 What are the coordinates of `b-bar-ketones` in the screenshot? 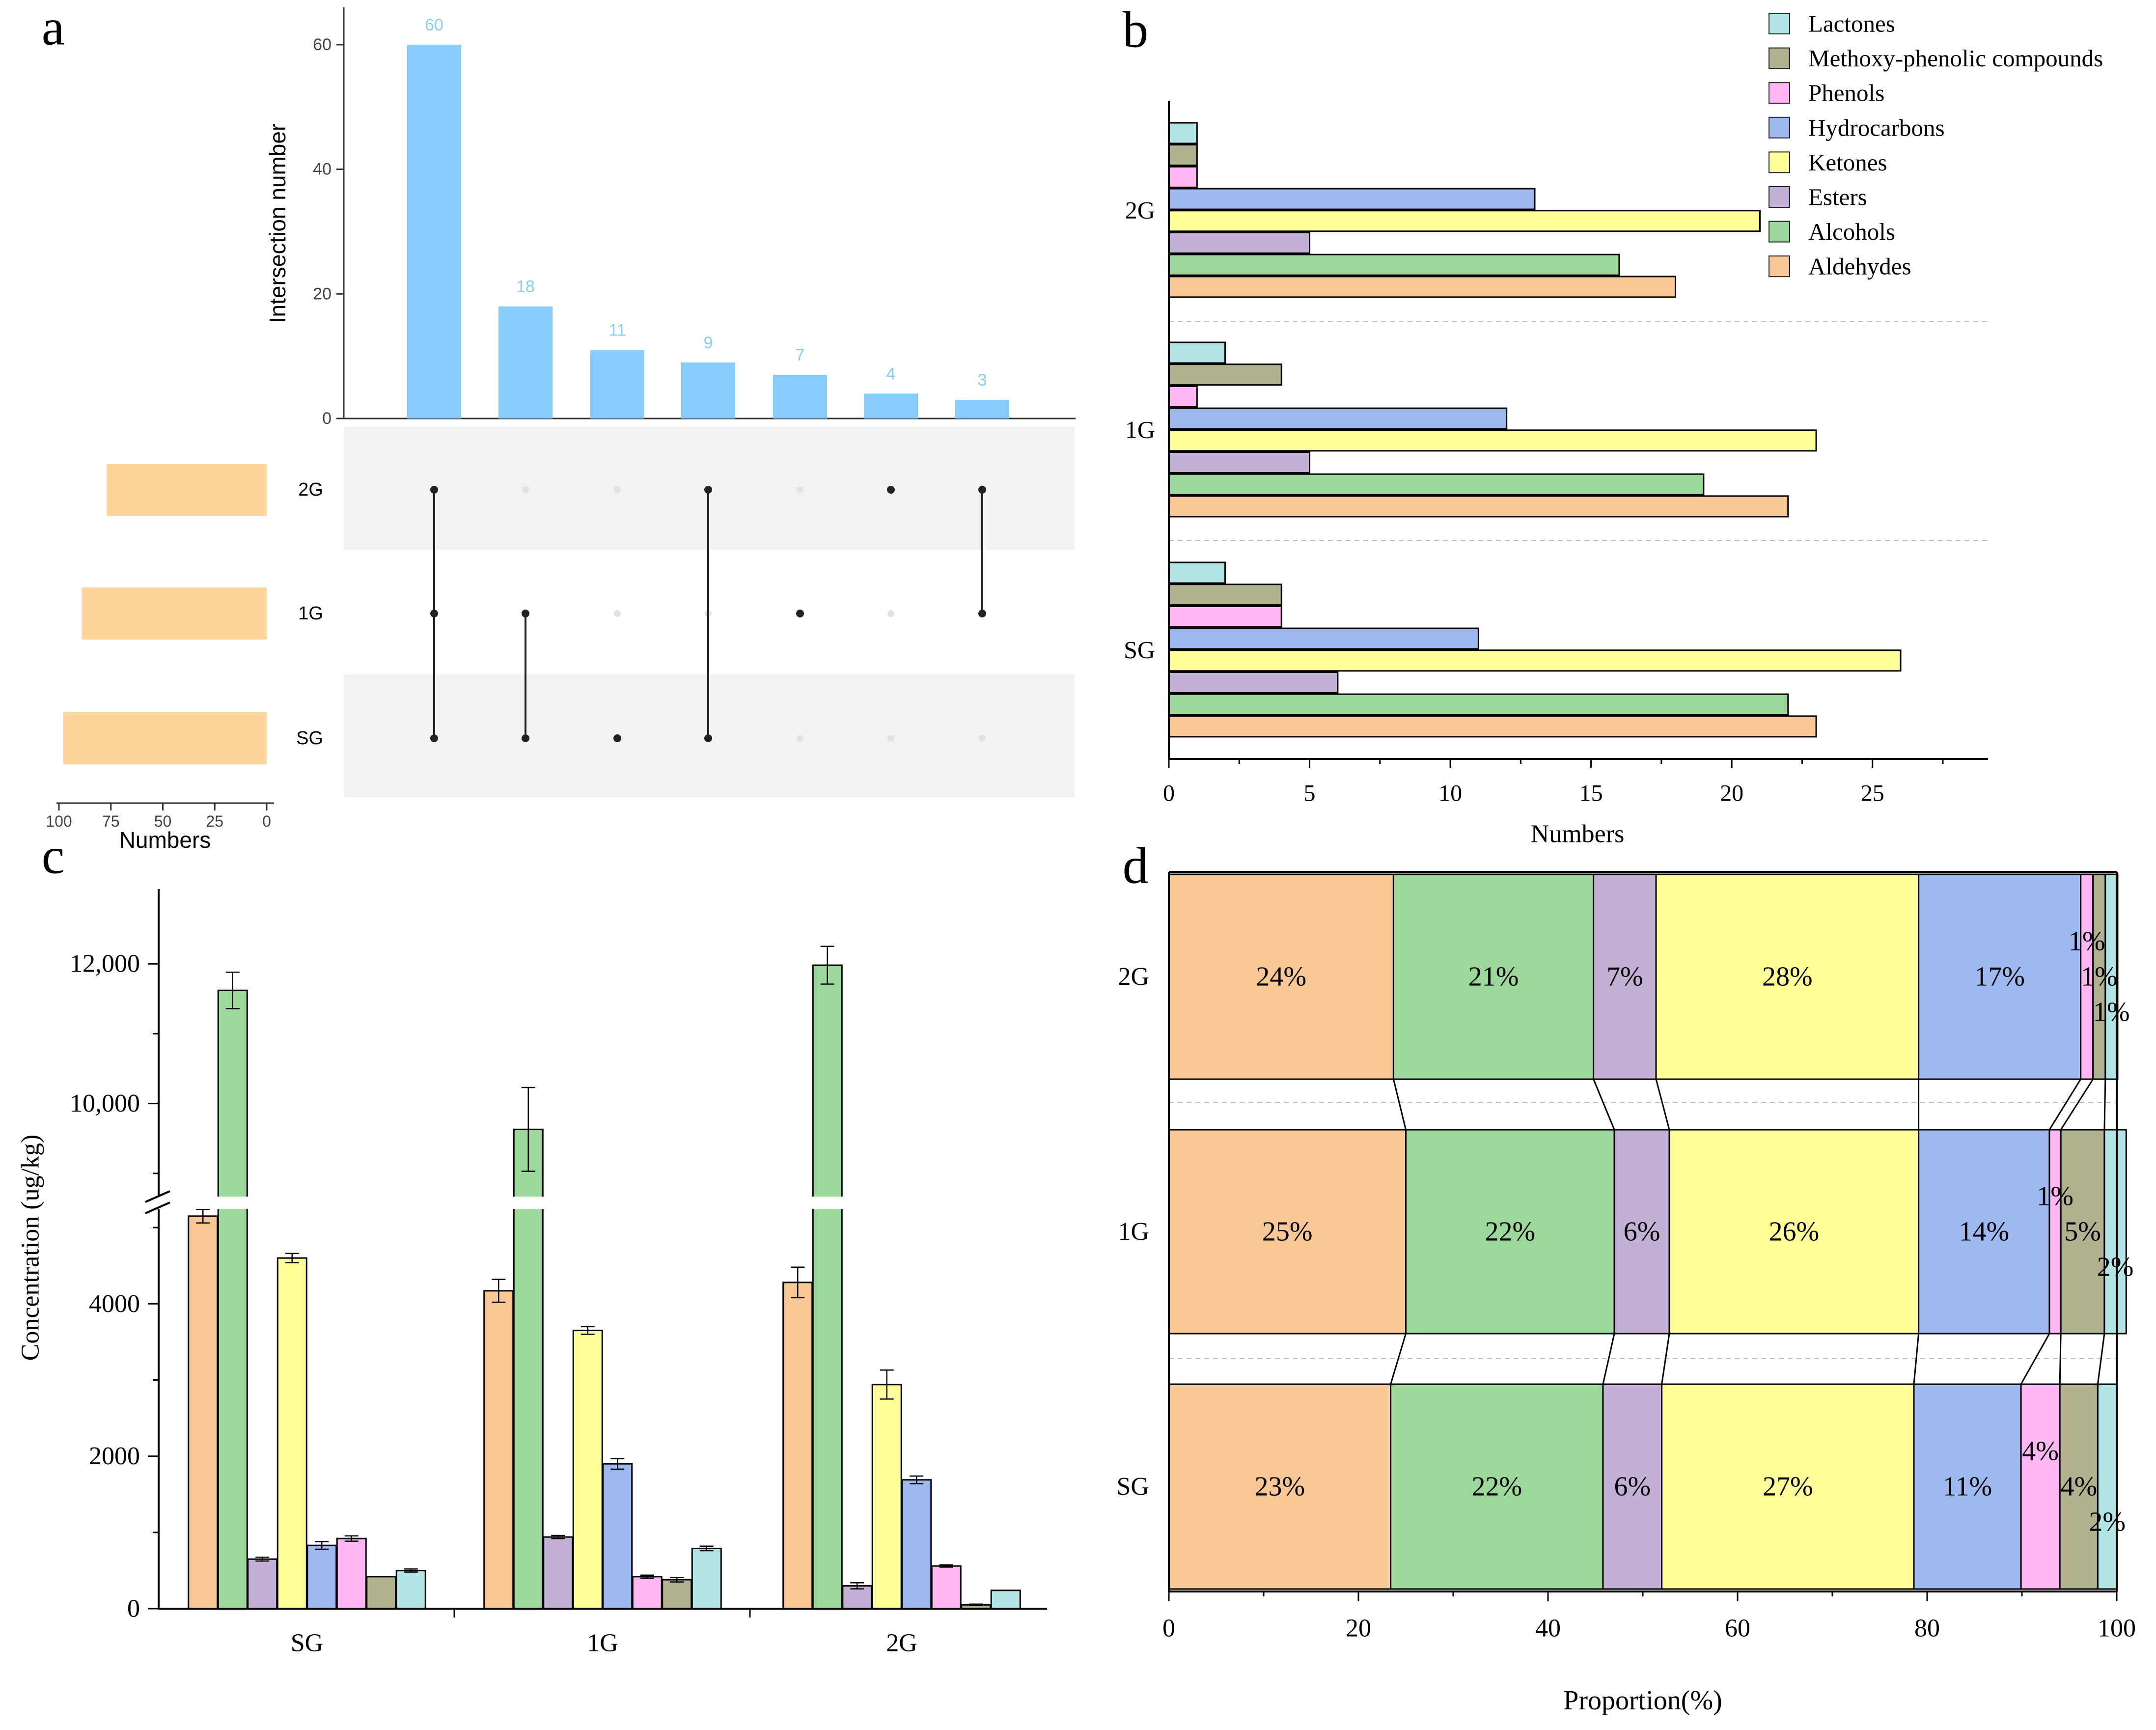 It's located at (1492, 440).